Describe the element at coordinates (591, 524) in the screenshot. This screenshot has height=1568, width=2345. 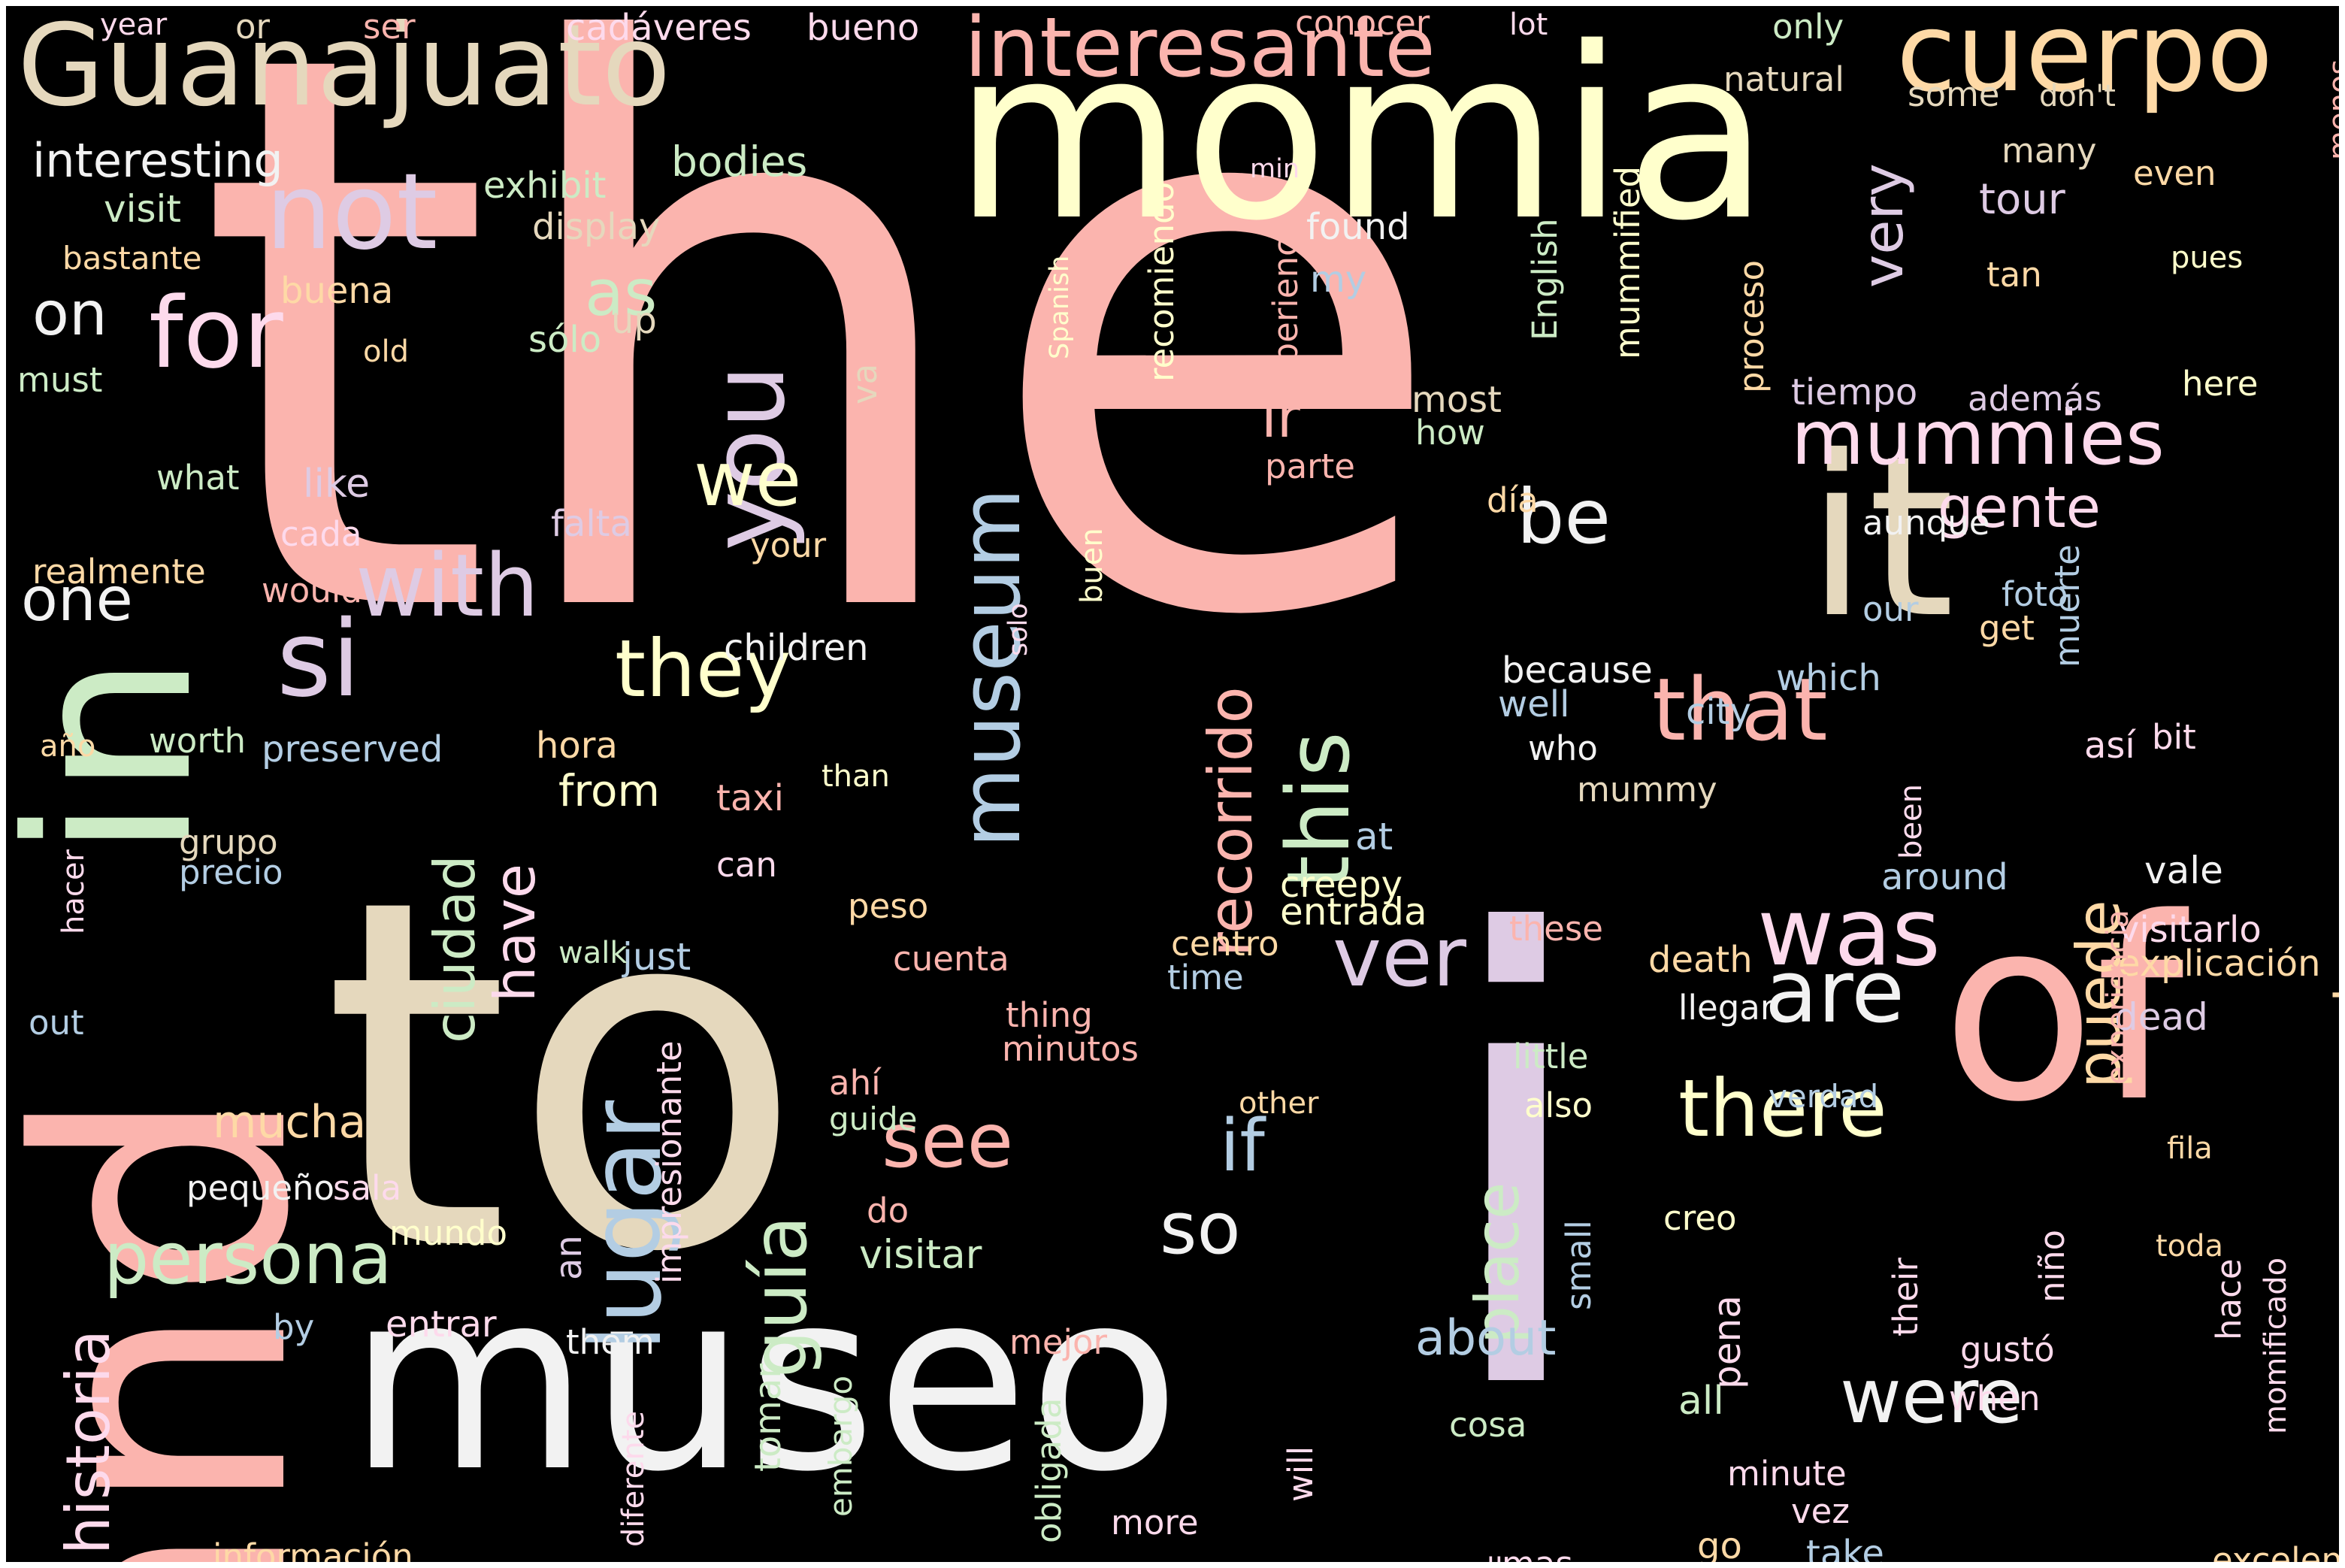
I see `word-105: falta` at that location.